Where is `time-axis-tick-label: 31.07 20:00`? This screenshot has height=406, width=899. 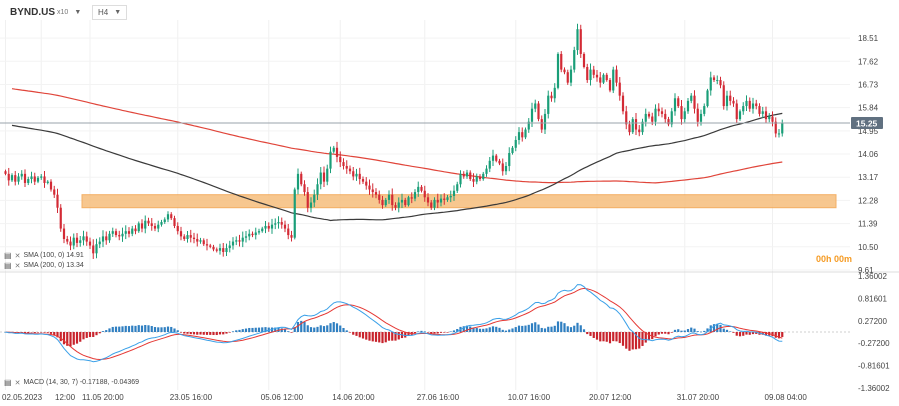 time-axis-tick-label: 31.07 20:00 is located at coordinates (698, 397).